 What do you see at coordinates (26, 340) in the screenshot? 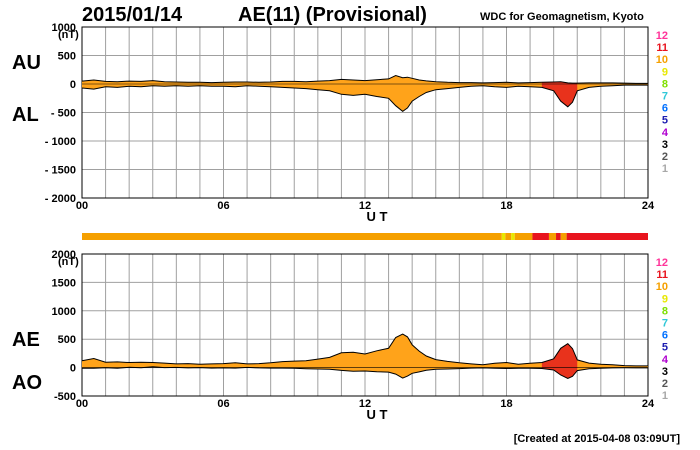
I see `ae-label: AE` at bounding box center [26, 340].